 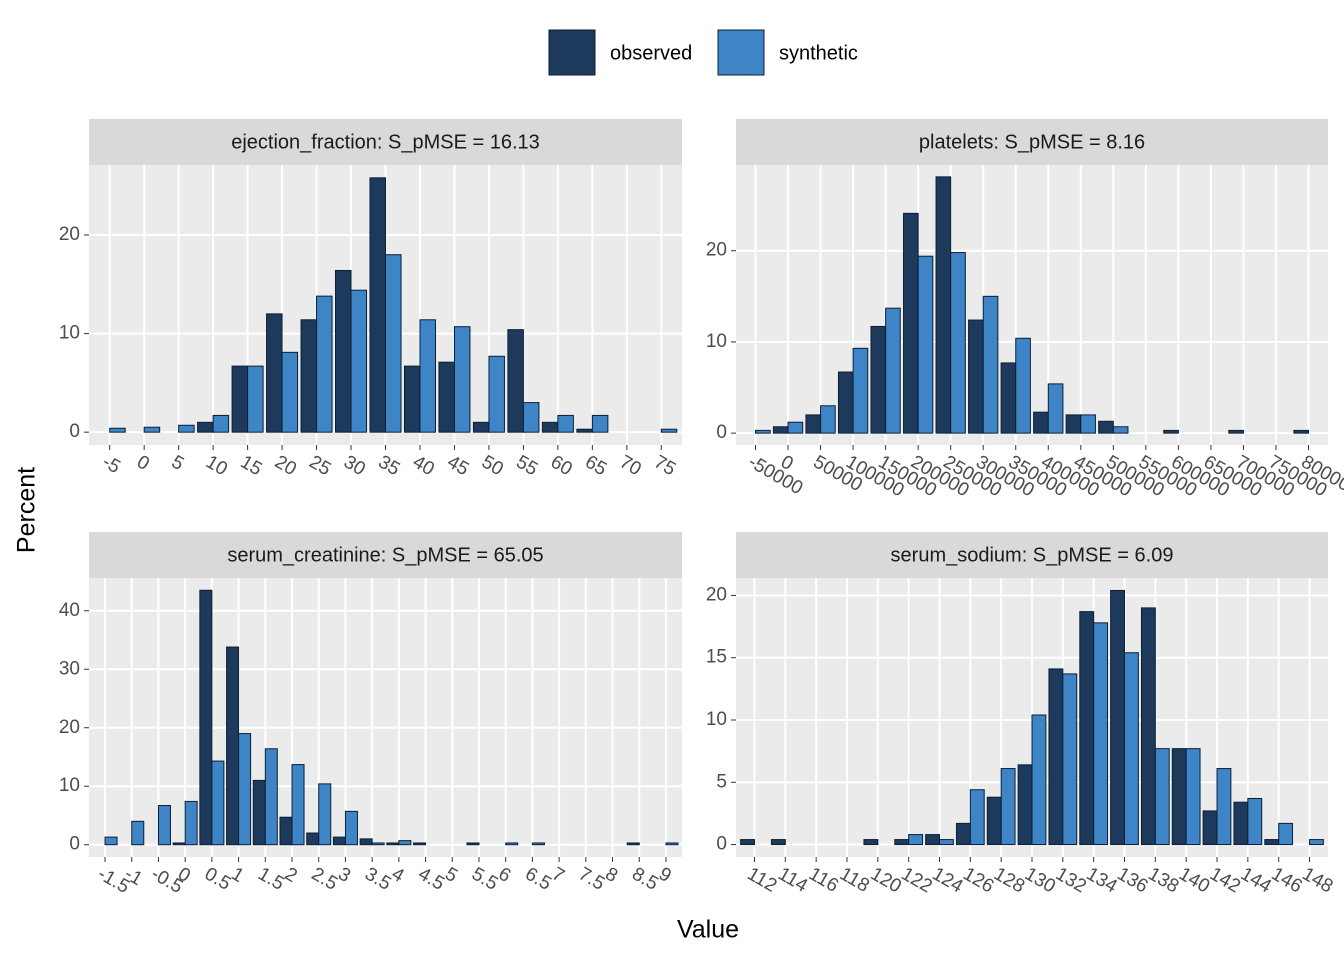 I want to click on panel-title: serum_creatinine: S_pMSE = 65.05, so click(x=385, y=555).